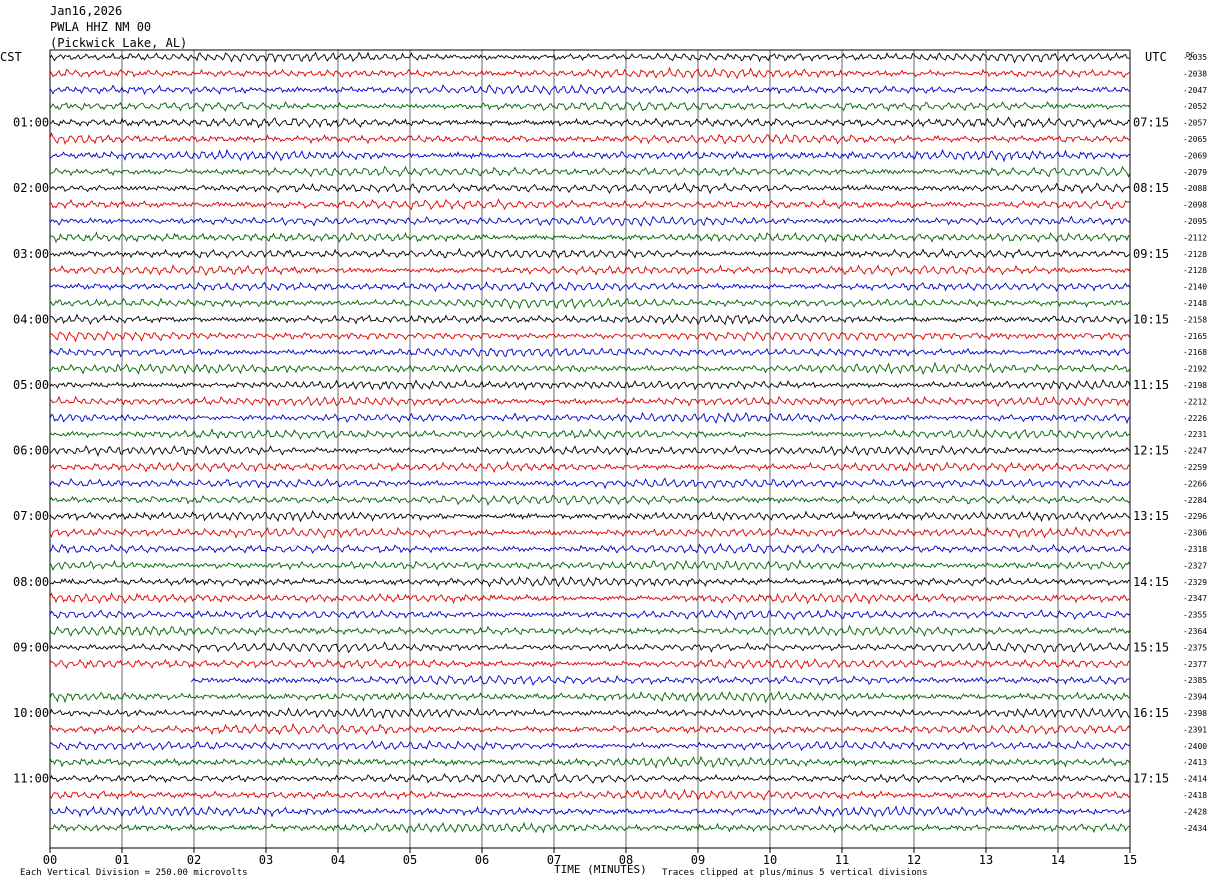  Describe the element at coordinates (1195, 303) in the screenshot. I see `row-value-label: -2148` at that location.